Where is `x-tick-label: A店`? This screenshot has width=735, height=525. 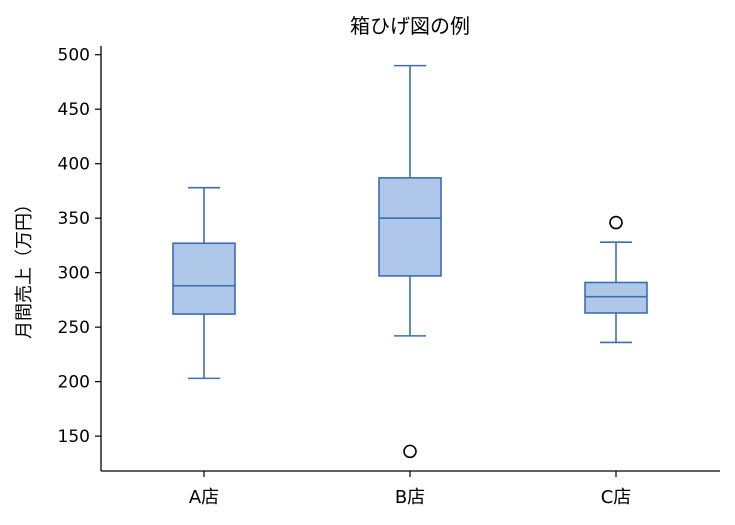
x-tick-label: A店 is located at coordinates (204, 497).